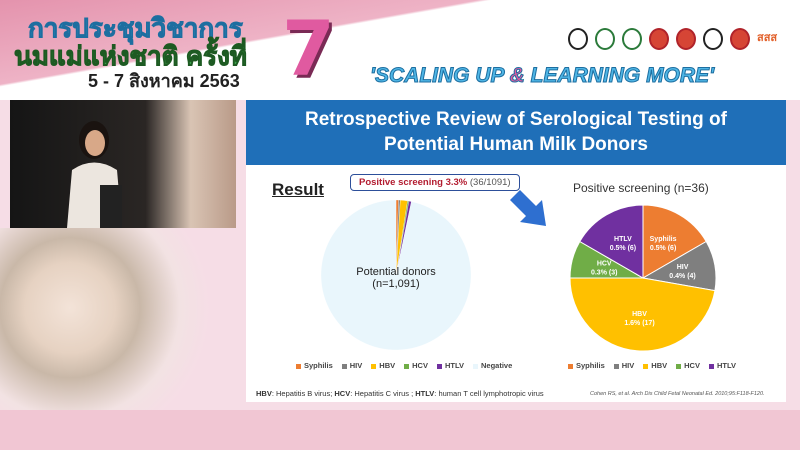 The image size is (800, 450). I want to click on speaker-figure, so click(94, 174).